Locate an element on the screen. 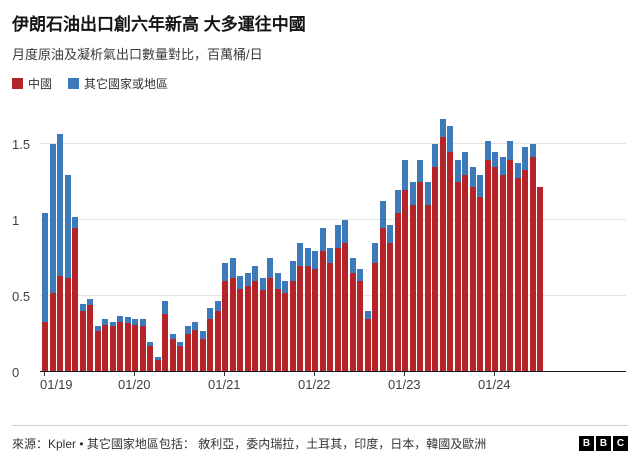 The image size is (640, 462). y-axis-label: 0 is located at coordinates (16, 372).